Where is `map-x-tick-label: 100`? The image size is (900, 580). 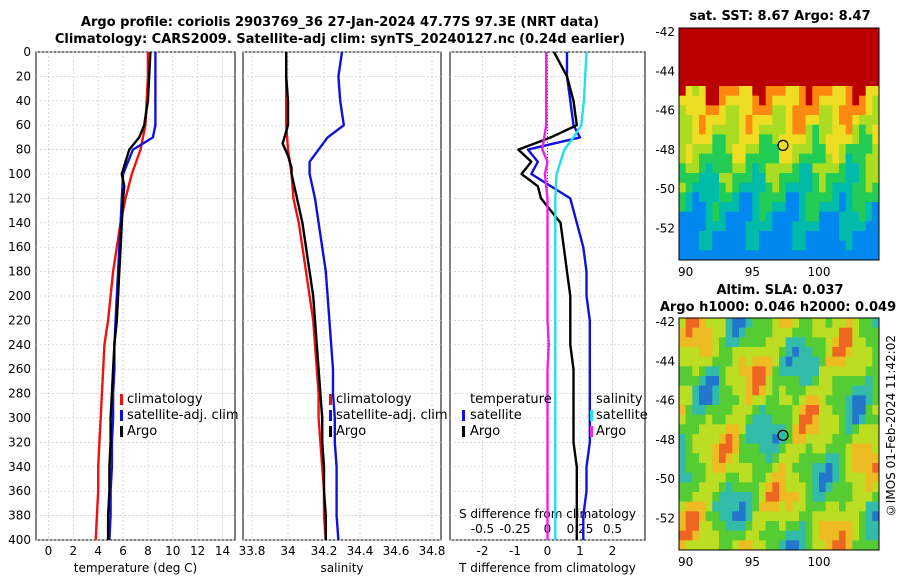
map-x-tick-label: 100 is located at coordinates (819, 272).